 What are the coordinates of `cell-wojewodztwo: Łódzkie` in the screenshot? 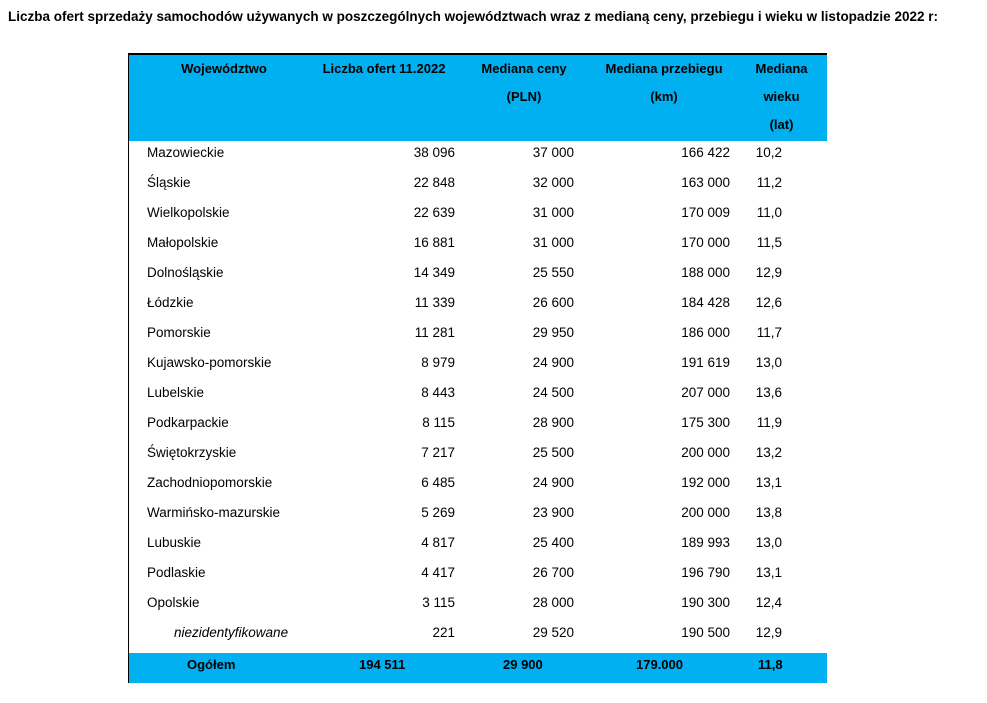 It's located at (170, 302).